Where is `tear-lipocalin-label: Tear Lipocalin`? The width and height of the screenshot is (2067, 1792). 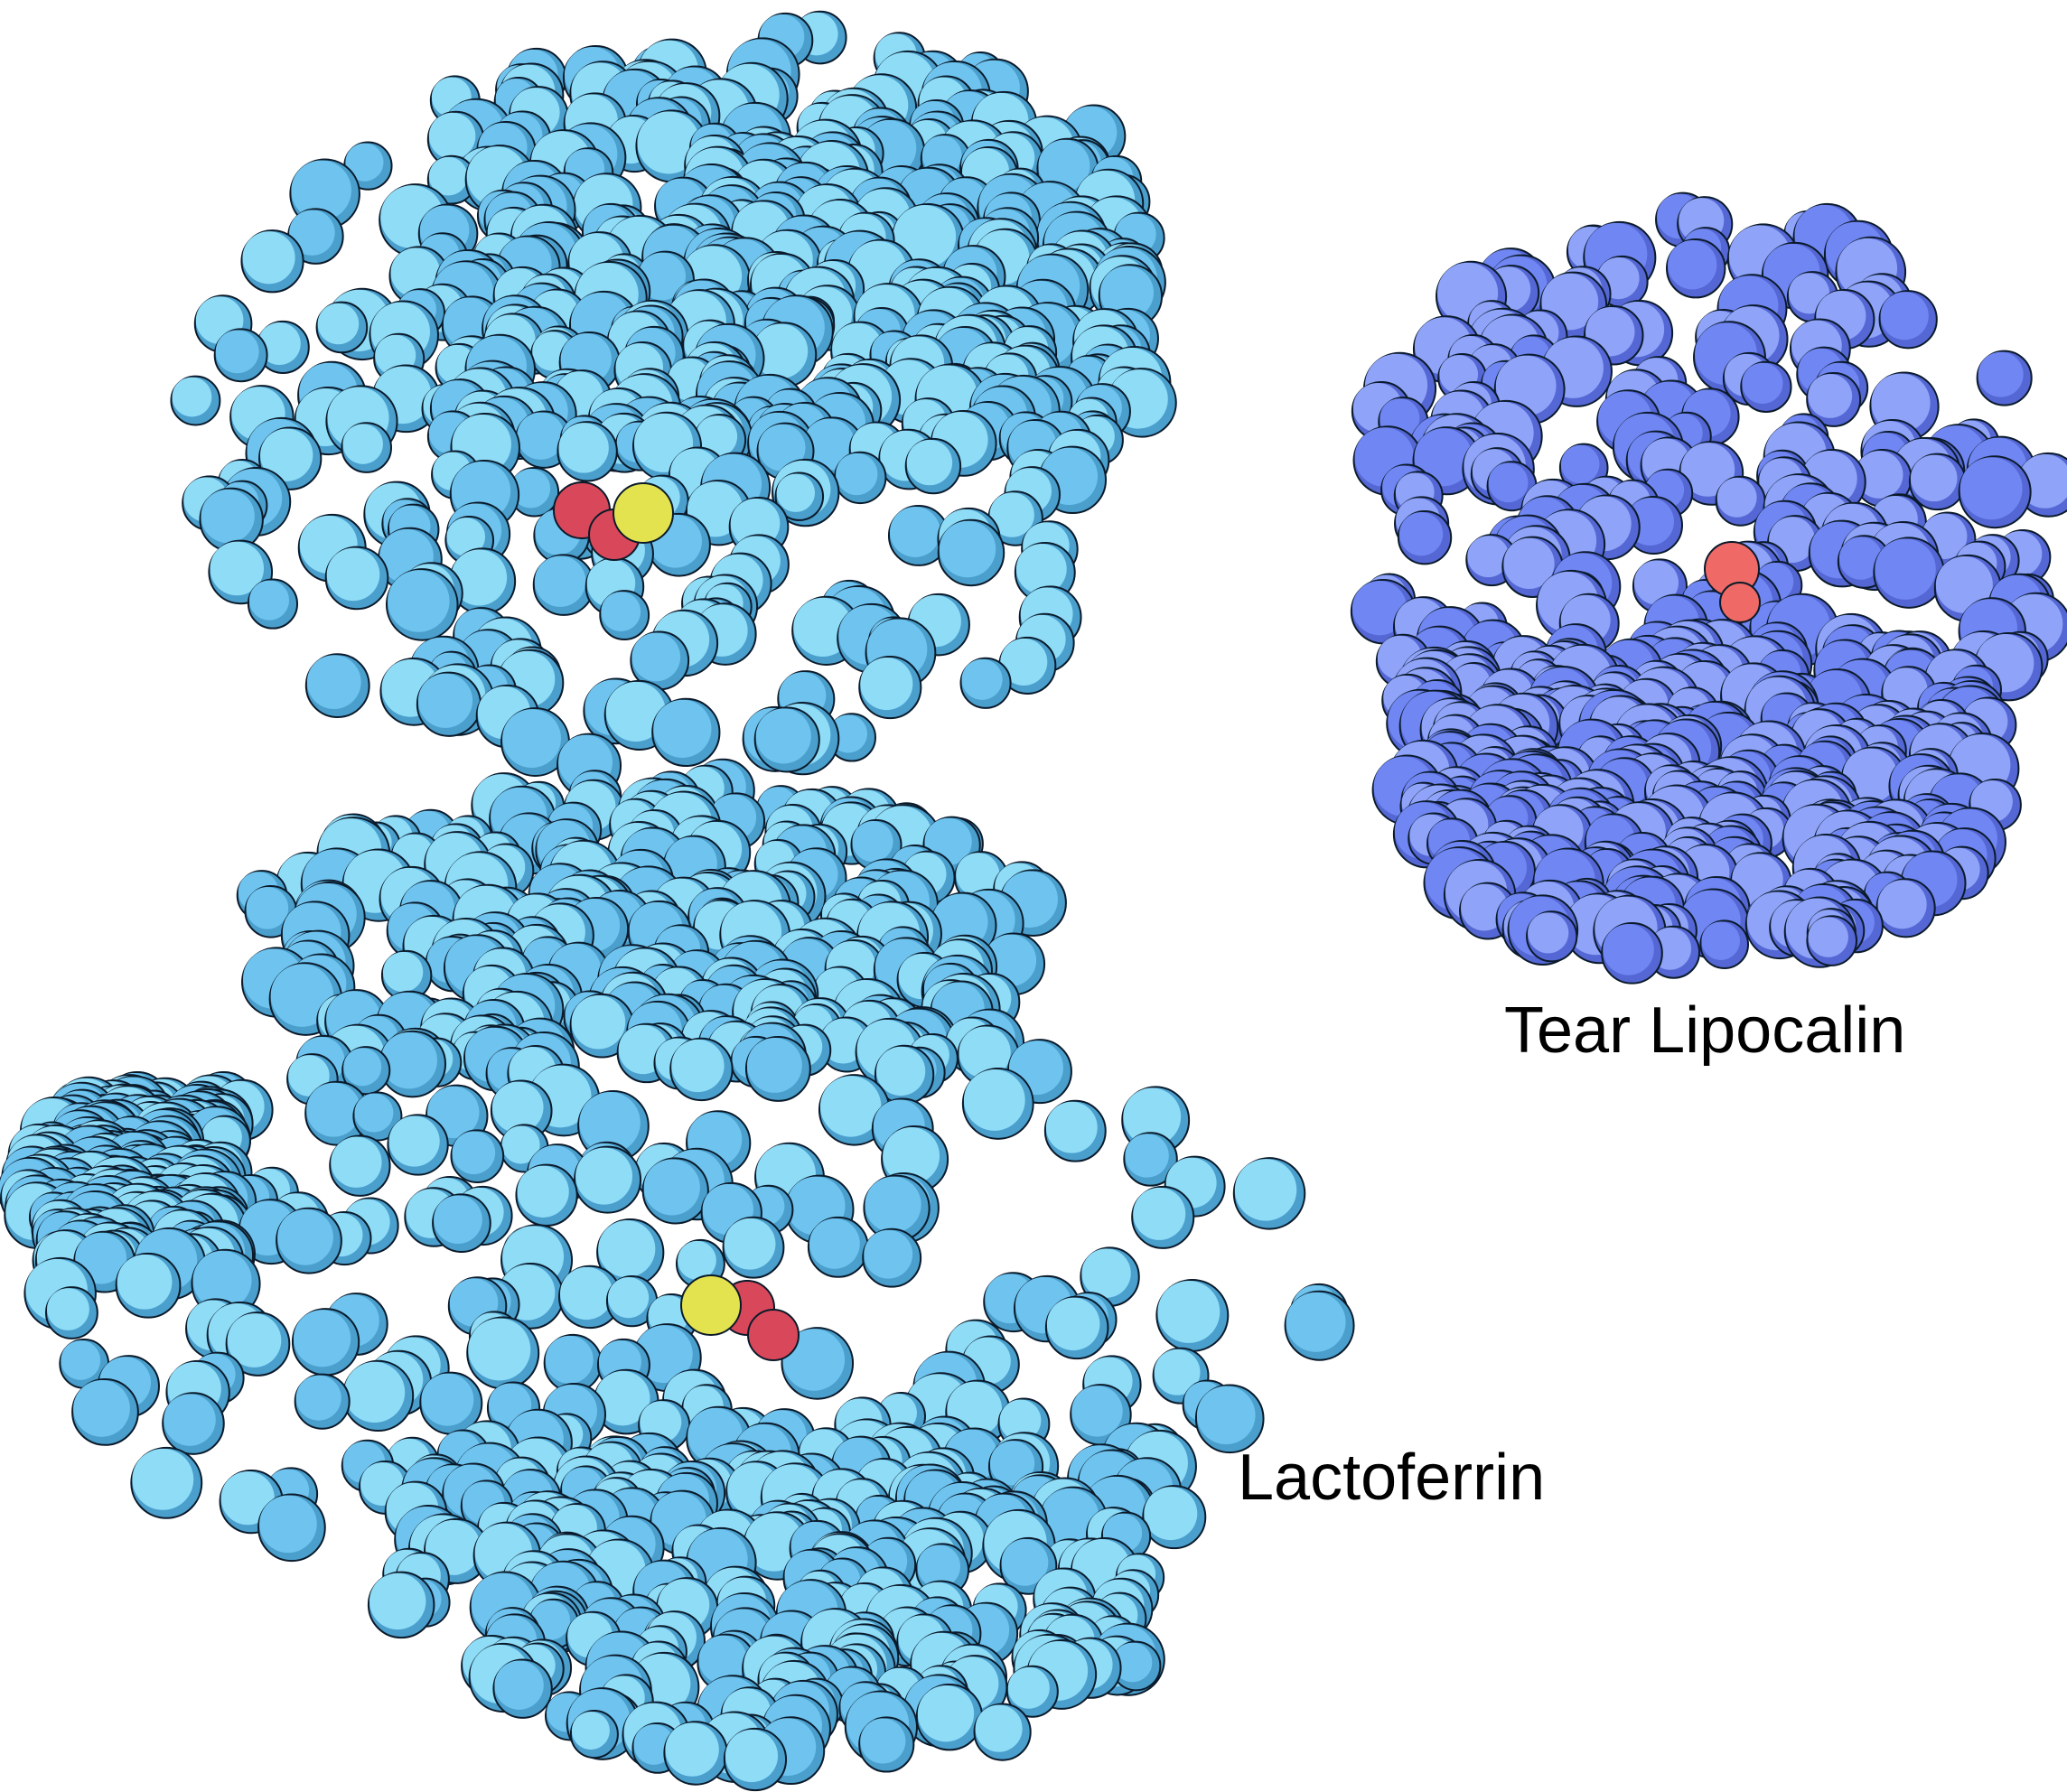 tear-lipocalin-label: Tear Lipocalin is located at coordinates (1704, 1031).